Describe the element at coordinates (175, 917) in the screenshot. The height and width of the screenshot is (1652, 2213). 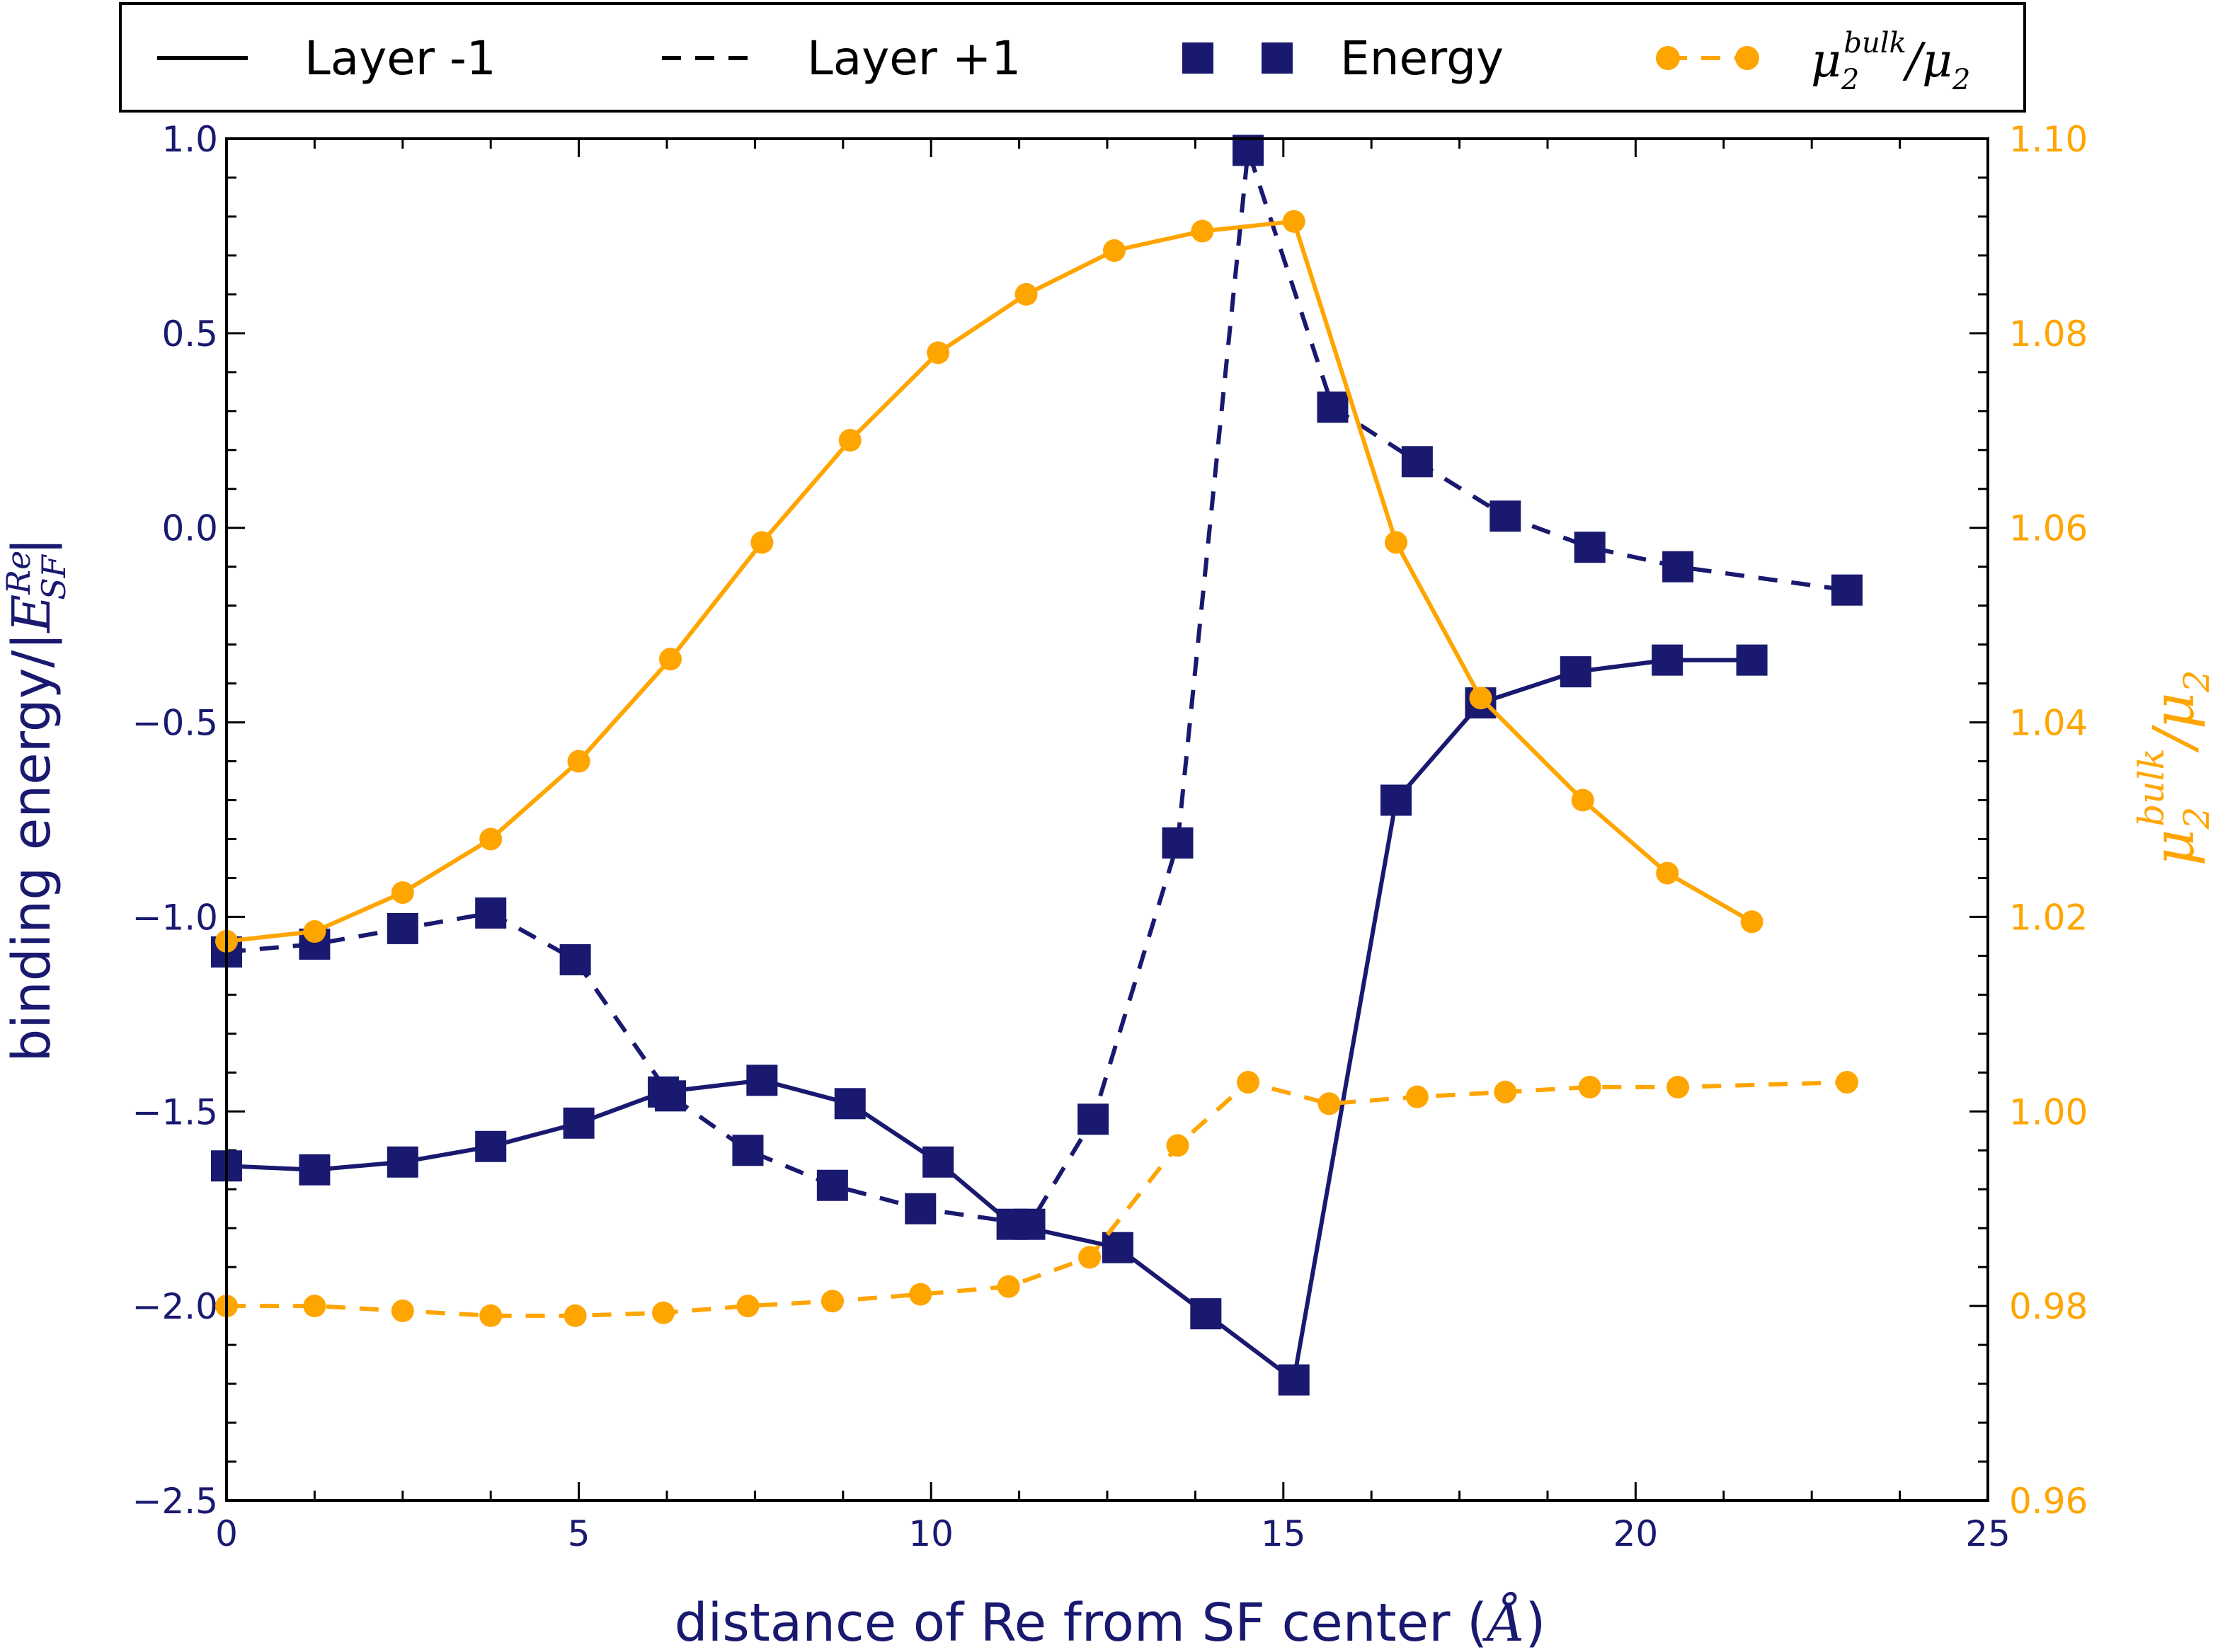
I see `y-tick-label: −1.0` at that location.